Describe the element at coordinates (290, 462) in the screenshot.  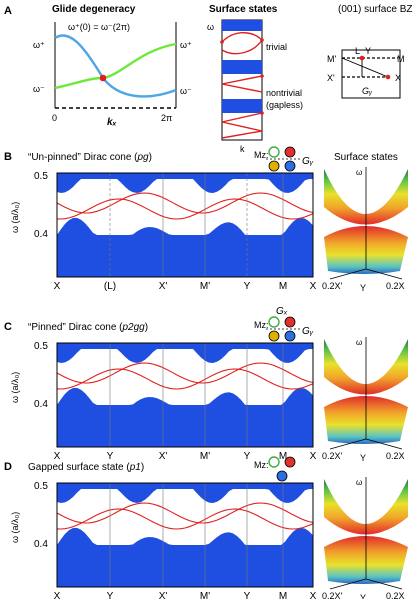
I see `mirror-odd-red-icon` at that location.